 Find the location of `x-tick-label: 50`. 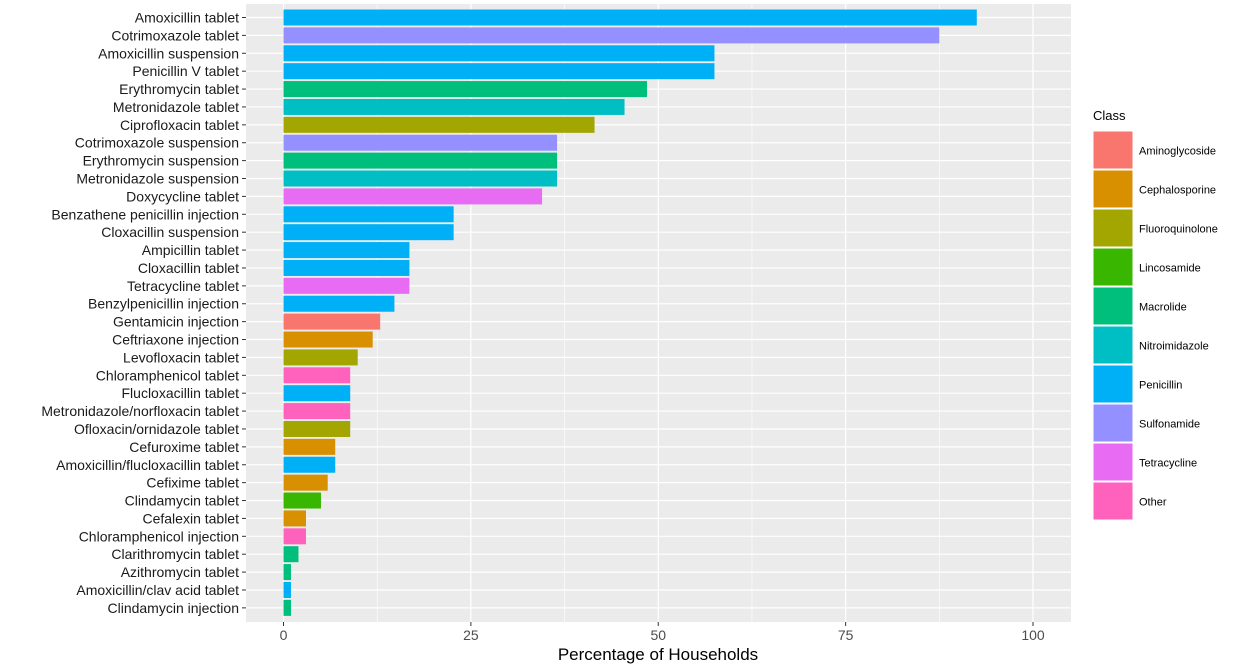

x-tick-label: 50 is located at coordinates (658, 635).